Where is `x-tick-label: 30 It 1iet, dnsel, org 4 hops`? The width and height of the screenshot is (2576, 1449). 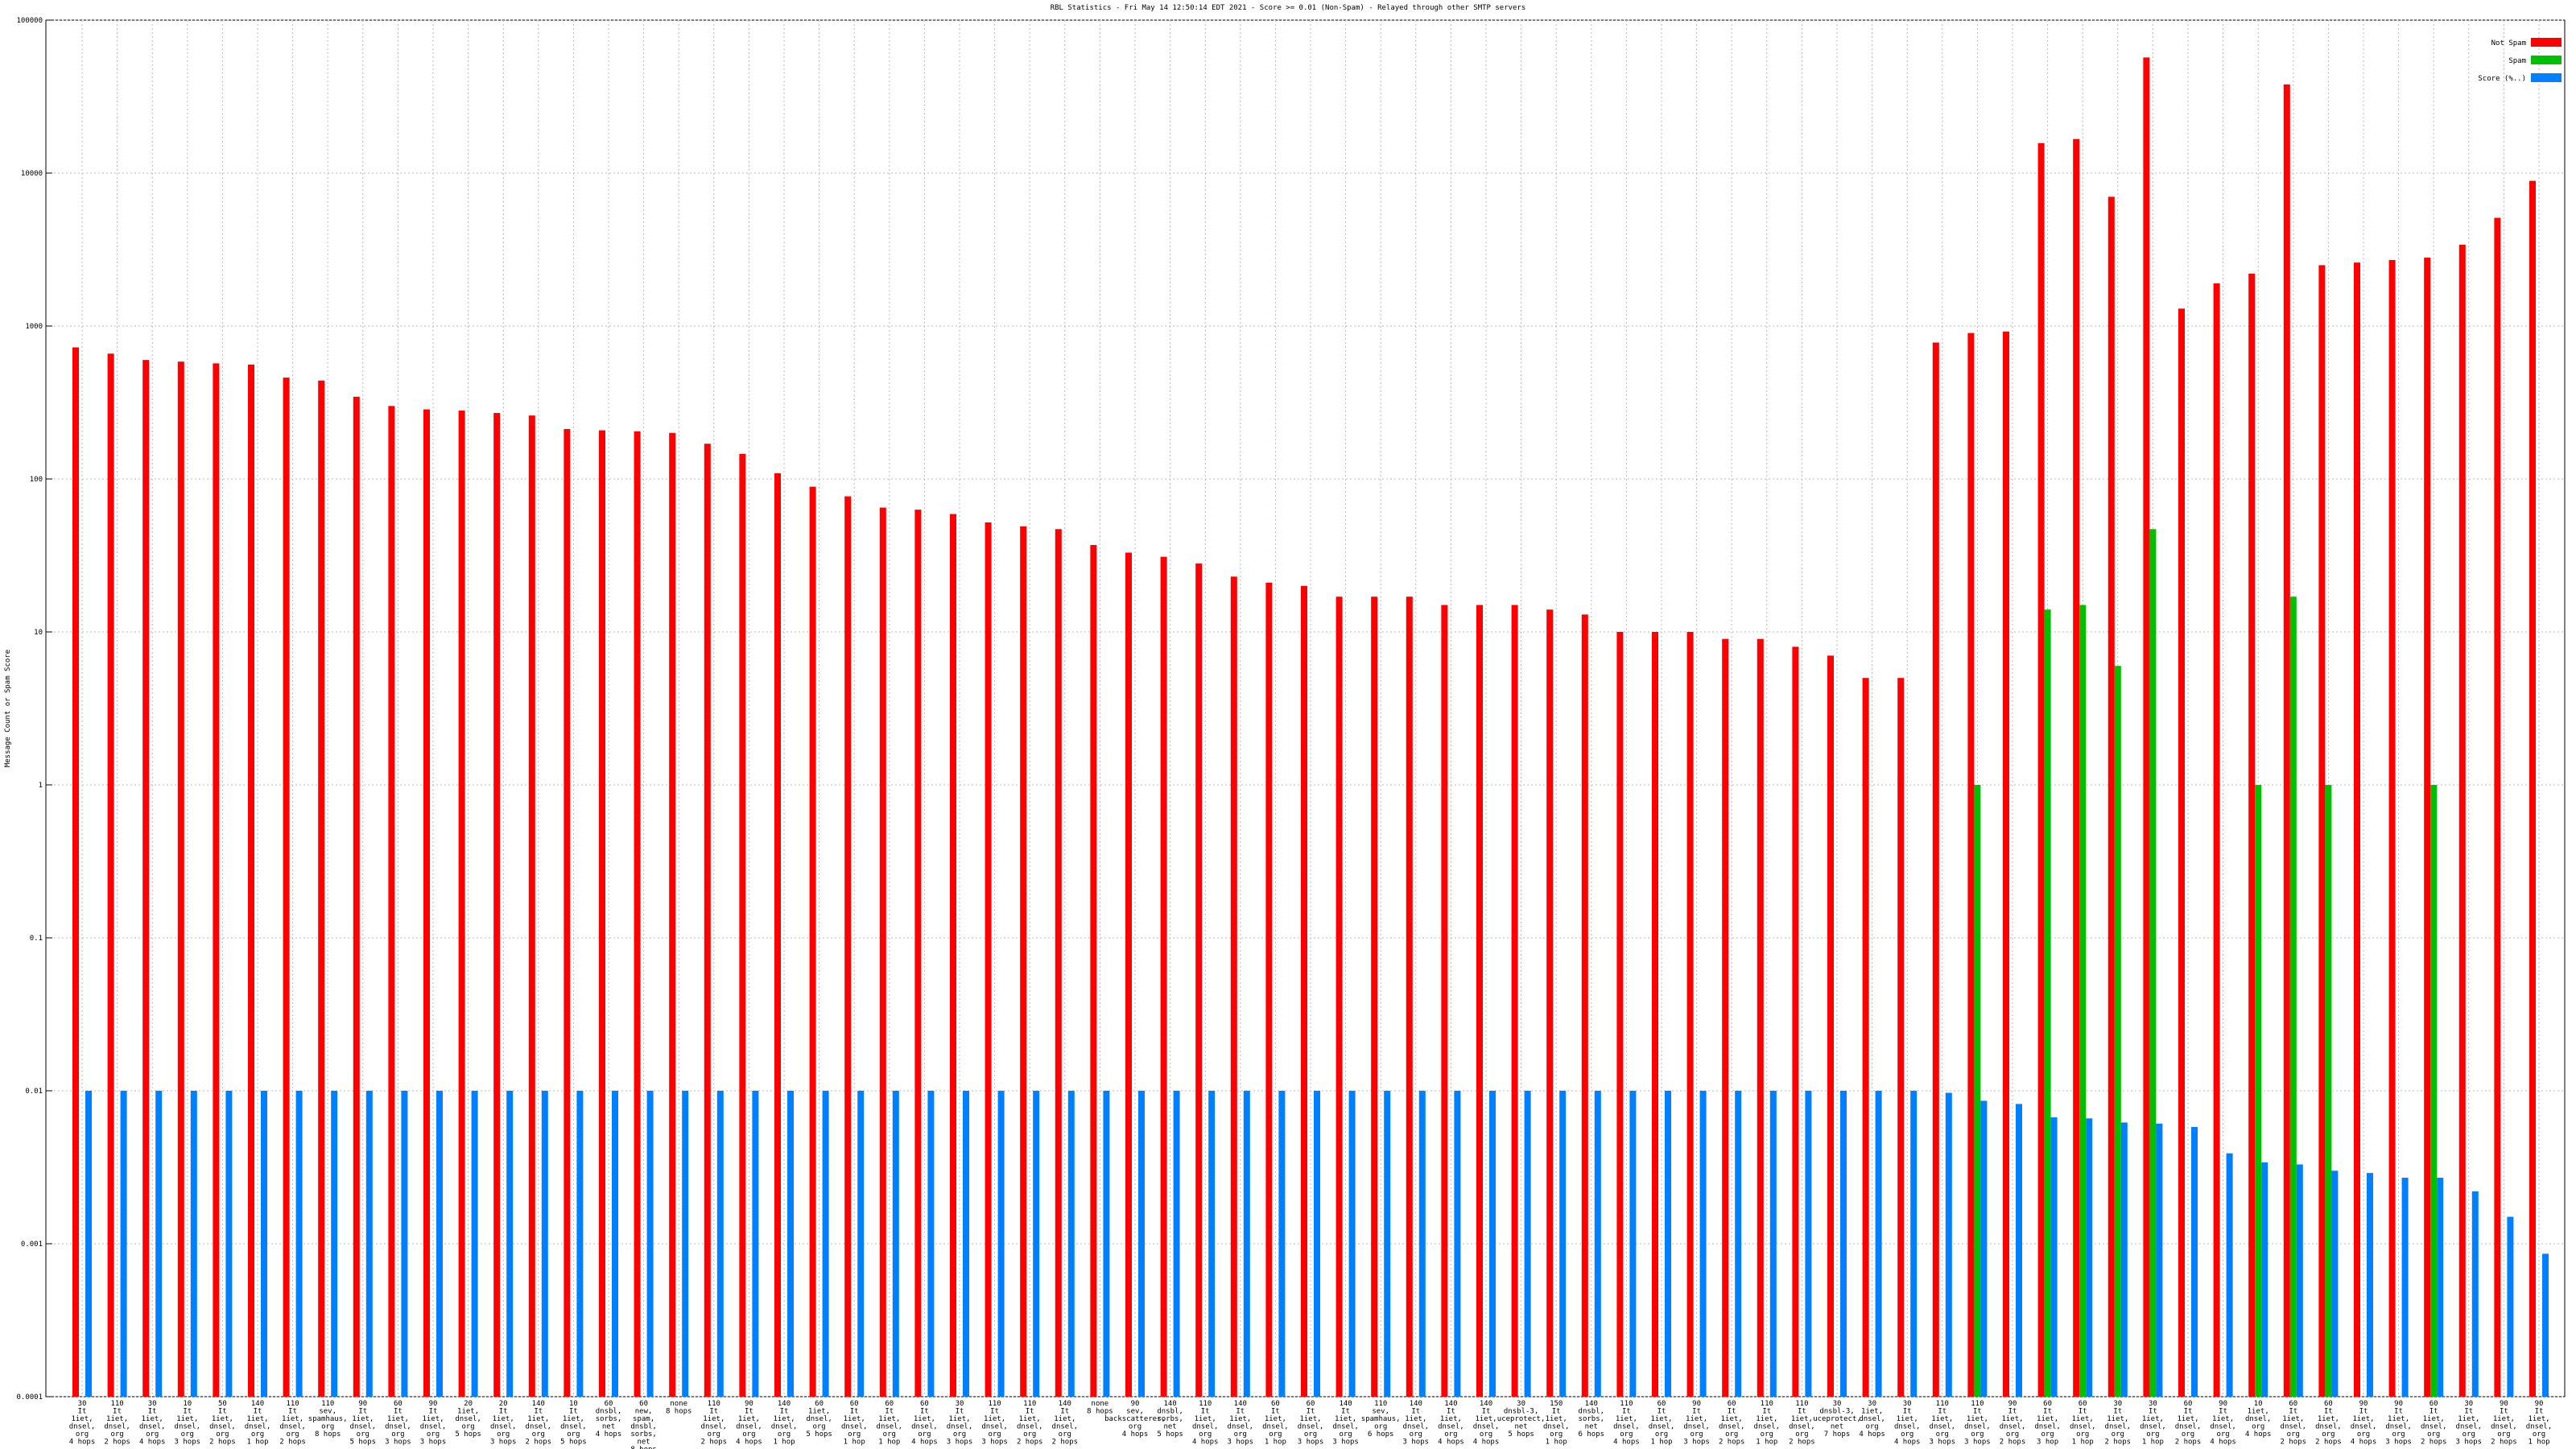 x-tick-label: 30 It 1iet, dnsel, org 4 hops is located at coordinates (82, 1423).